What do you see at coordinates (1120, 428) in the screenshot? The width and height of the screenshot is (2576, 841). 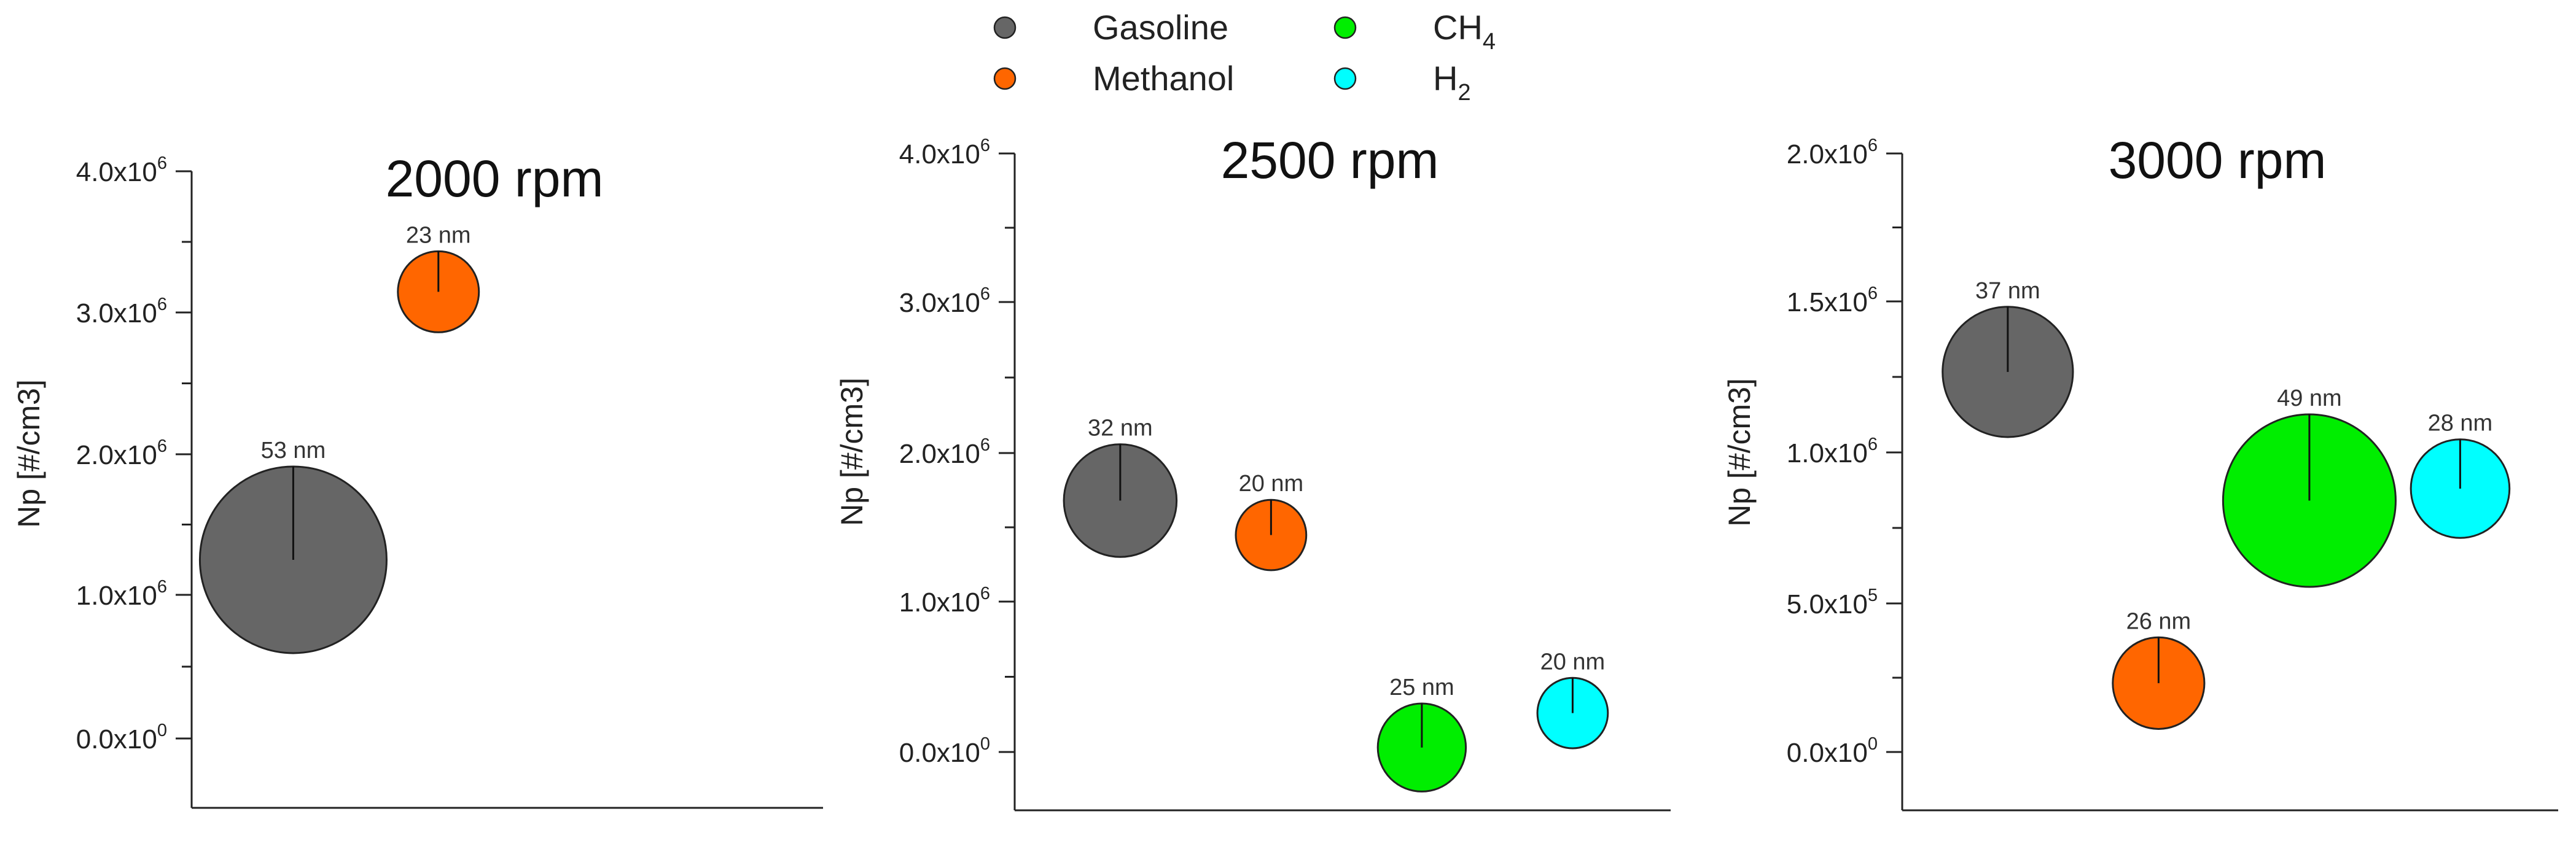 I see `bubble-size-label: 32 nm` at bounding box center [1120, 428].